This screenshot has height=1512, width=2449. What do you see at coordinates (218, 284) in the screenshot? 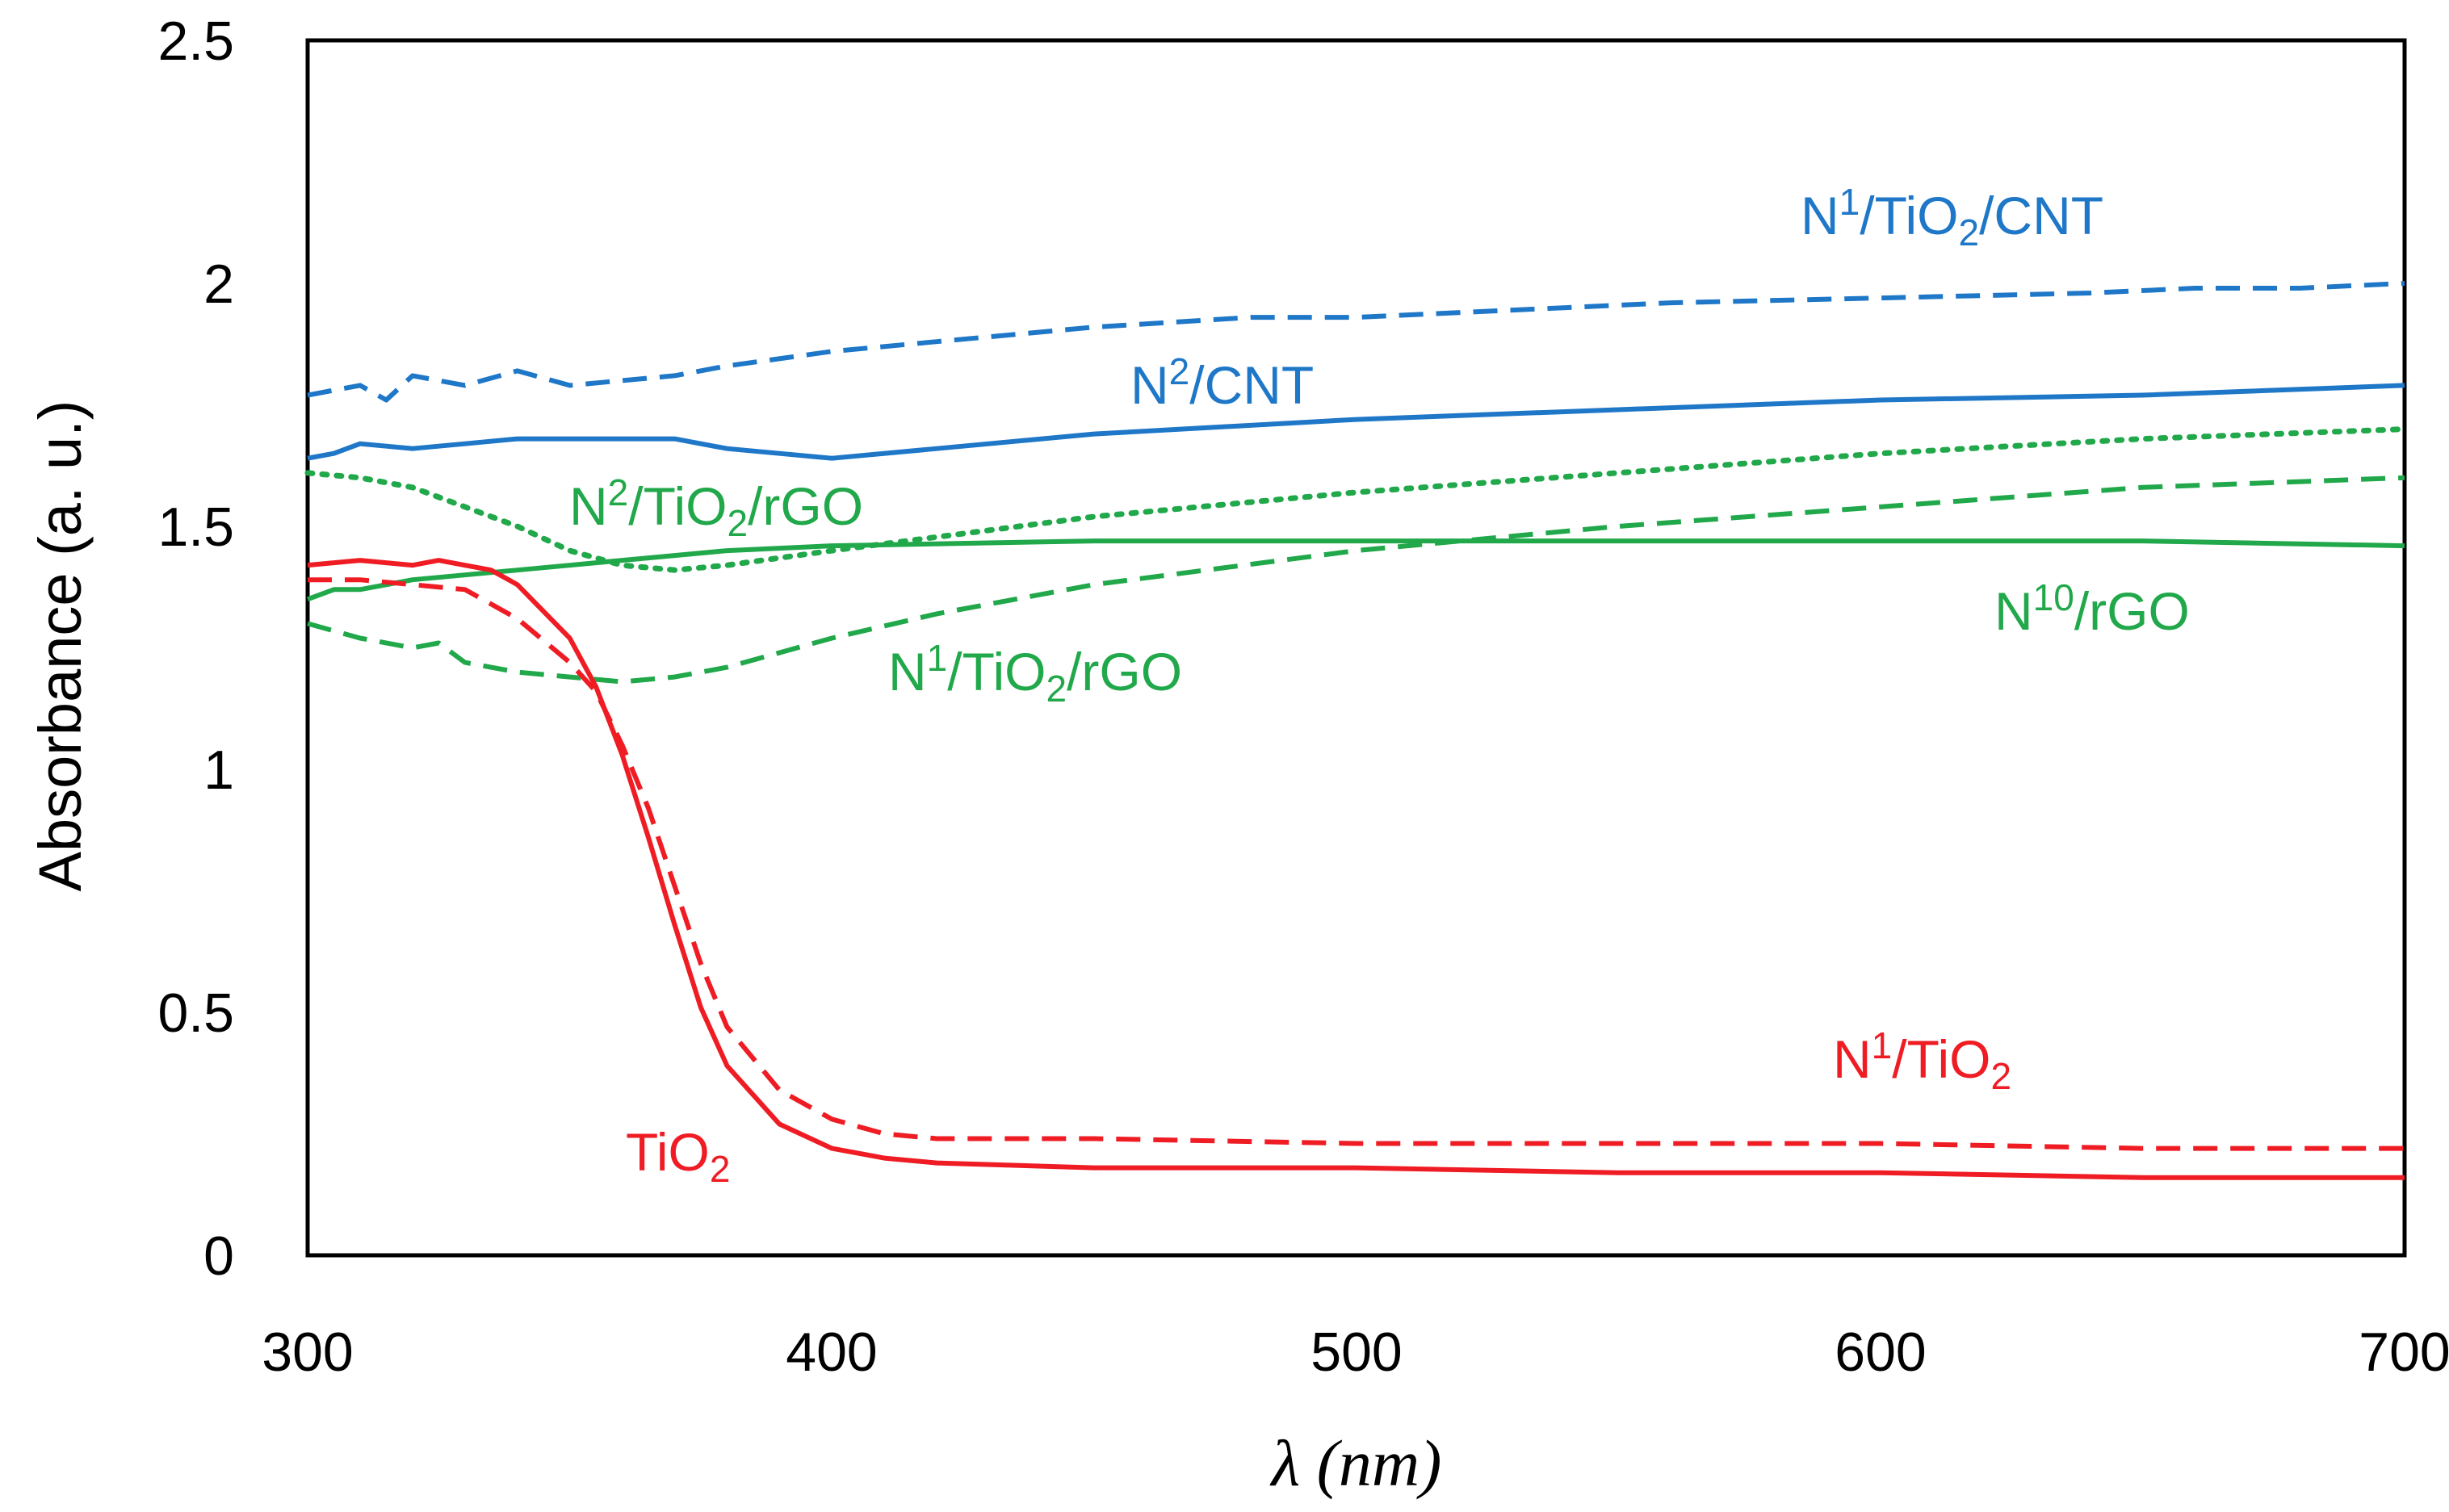
I see `y-tick-label: 2` at bounding box center [218, 284].